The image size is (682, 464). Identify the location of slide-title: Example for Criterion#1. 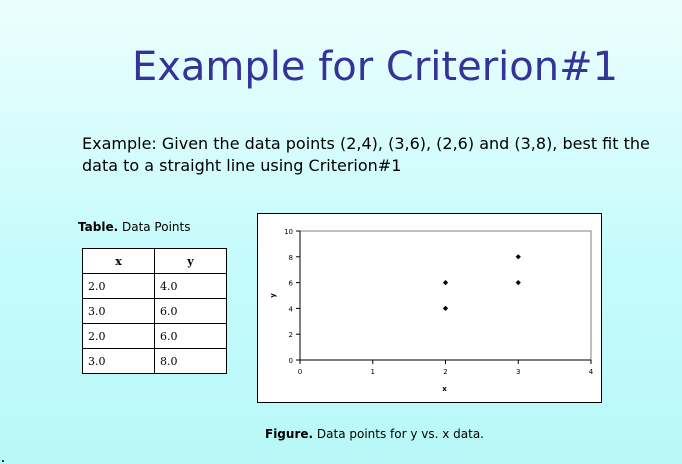
(375, 67).